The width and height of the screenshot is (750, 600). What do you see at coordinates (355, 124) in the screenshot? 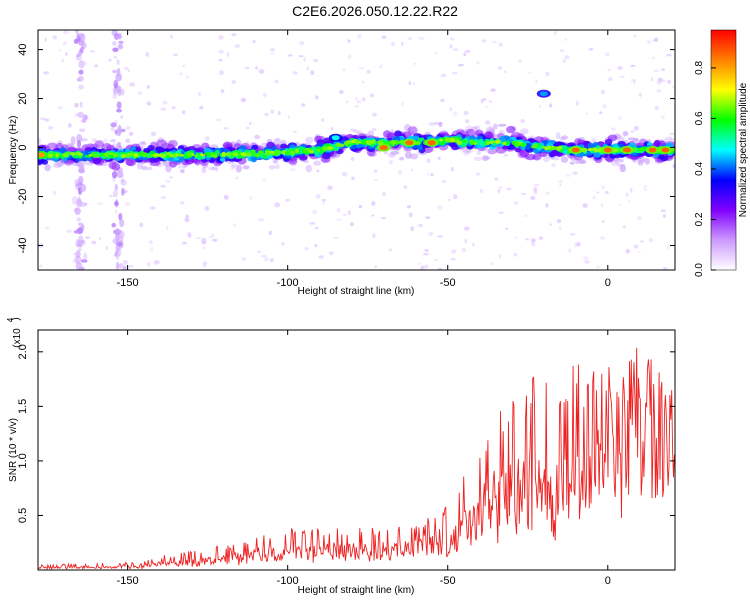
I see `hotspot-layer` at bounding box center [355, 124].